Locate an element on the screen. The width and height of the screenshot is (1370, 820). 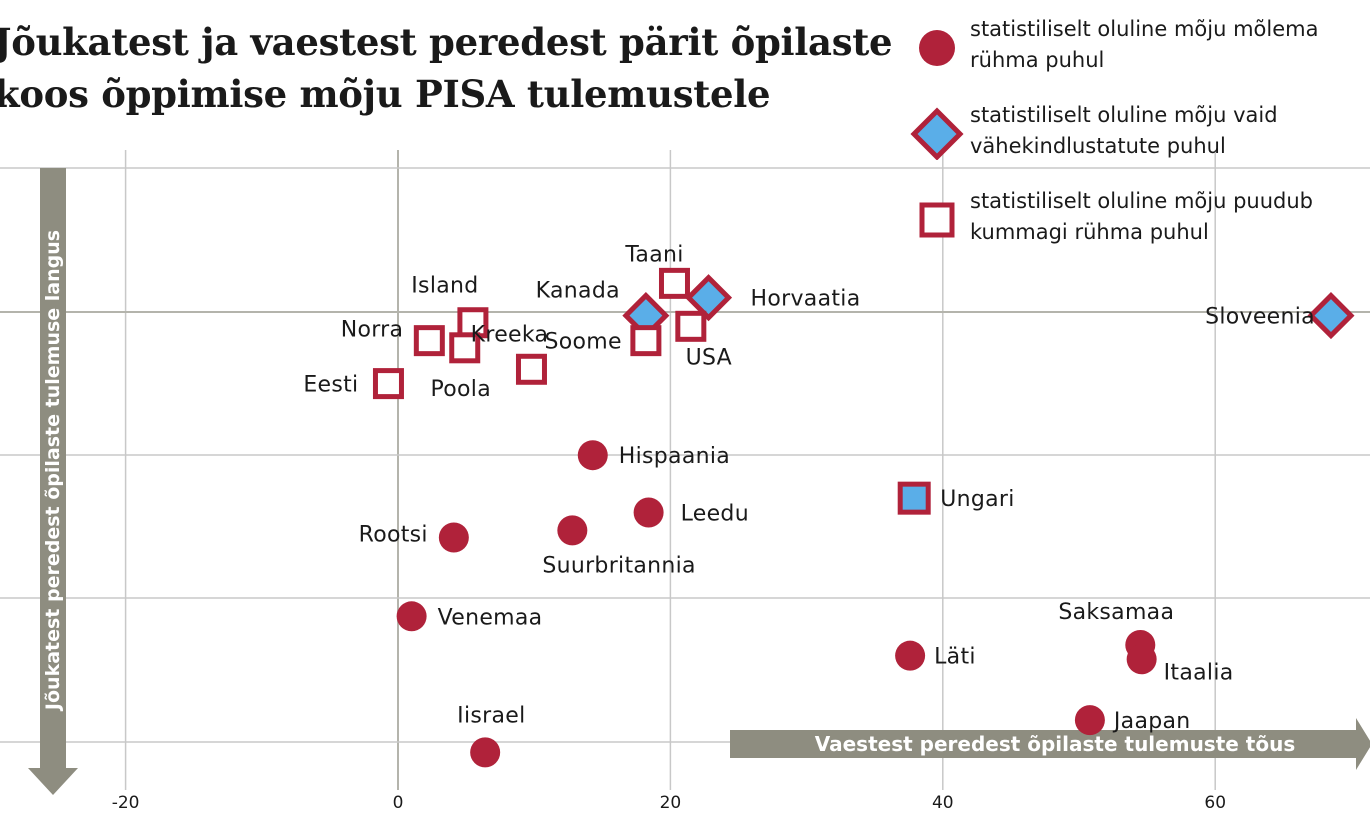
circle-marker-icon is located at coordinates (937, 48).